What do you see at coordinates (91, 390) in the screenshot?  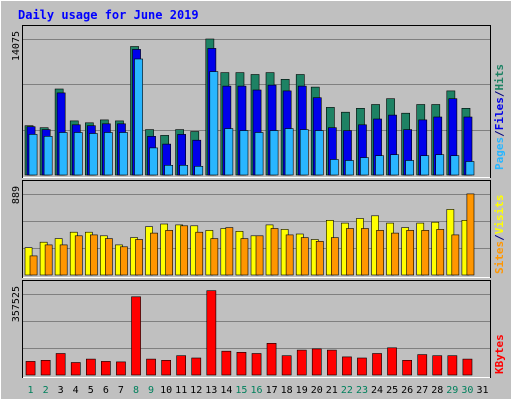 I see `x-tick-label: 5` at bounding box center [91, 390].